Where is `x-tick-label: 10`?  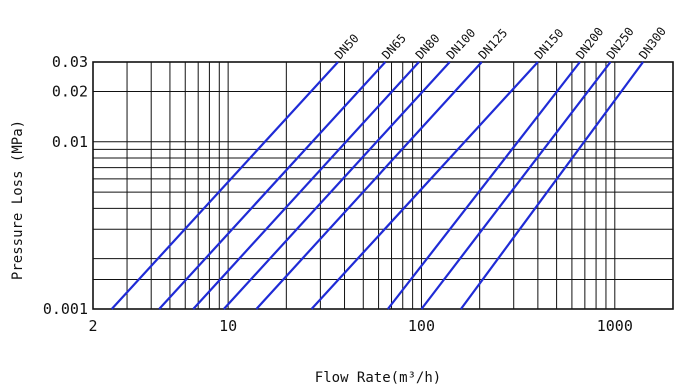 x-tick-label: 10 is located at coordinates (228, 326).